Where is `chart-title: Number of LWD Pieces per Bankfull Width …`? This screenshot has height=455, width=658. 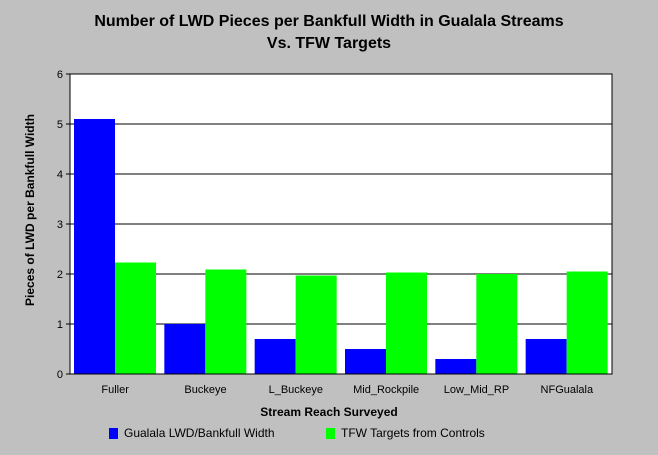 chart-title: Number of LWD Pieces per Bankfull Width … is located at coordinates (329, 21).